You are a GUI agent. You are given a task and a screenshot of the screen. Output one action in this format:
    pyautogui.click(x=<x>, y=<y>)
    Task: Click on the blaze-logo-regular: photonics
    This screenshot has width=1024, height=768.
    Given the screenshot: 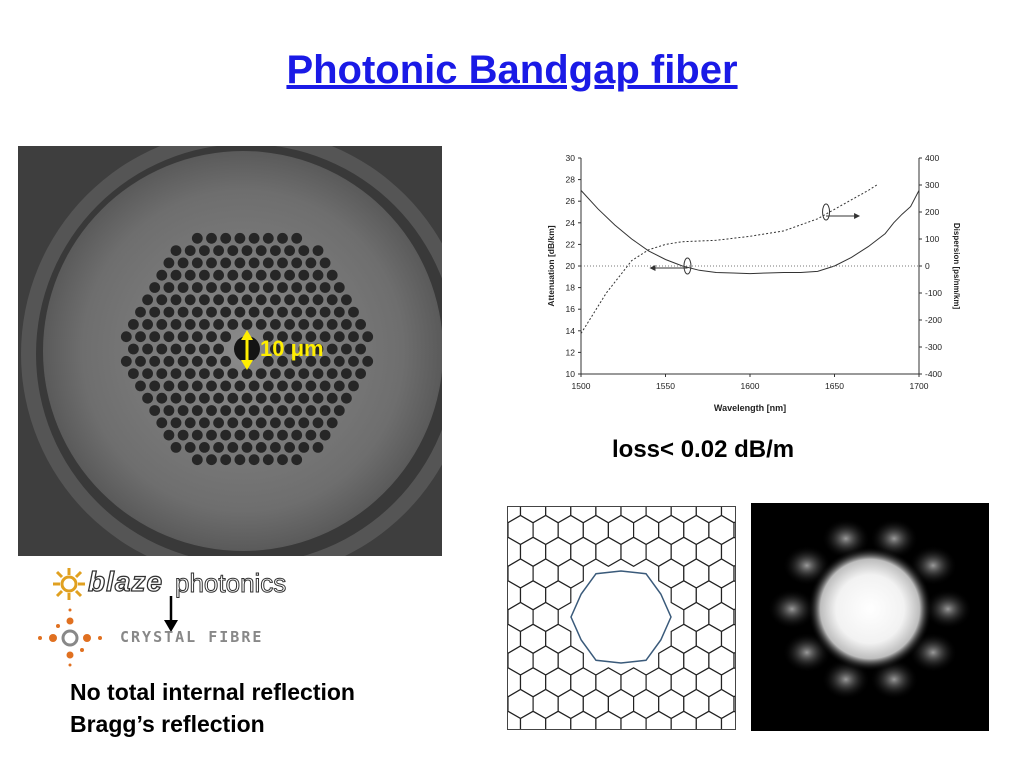 What is the action you would take?
    pyautogui.click(x=230, y=583)
    